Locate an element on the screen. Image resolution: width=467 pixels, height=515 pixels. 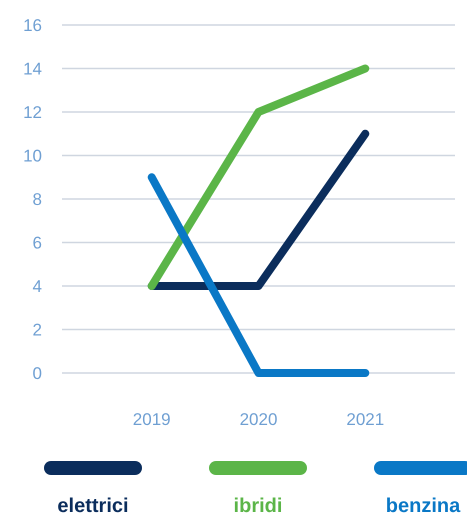
x-tick-label: 2020 is located at coordinates (259, 419).